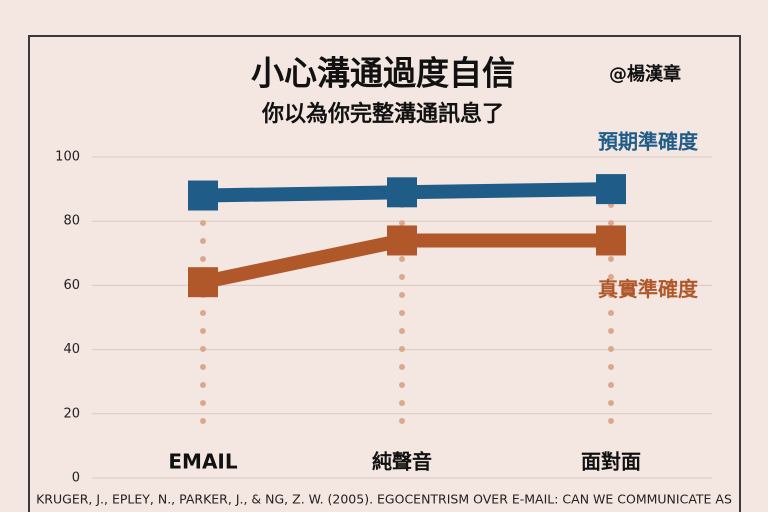  What do you see at coordinates (71, 413) in the screenshot?
I see `y-tick-label: 20` at bounding box center [71, 413].